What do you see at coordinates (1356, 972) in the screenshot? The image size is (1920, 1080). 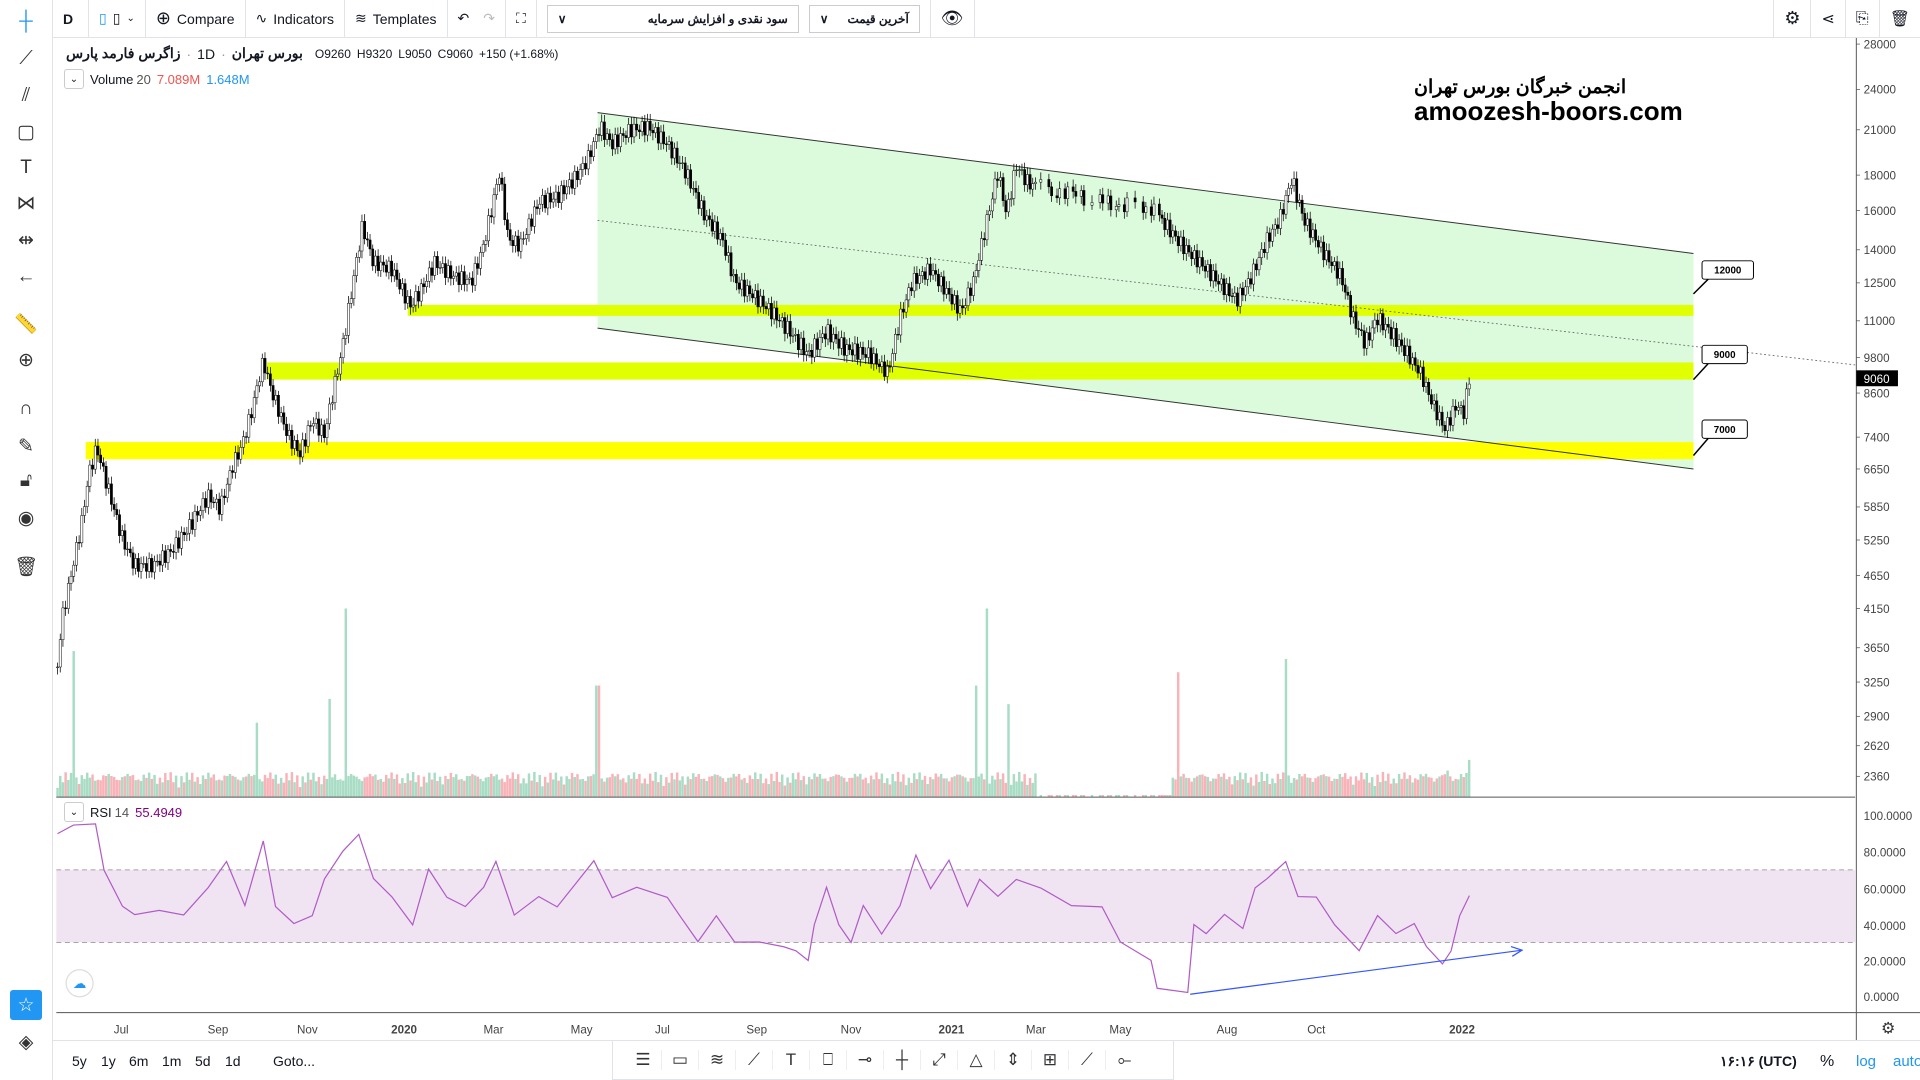 I see `rsi-divergence-arrow` at bounding box center [1356, 972].